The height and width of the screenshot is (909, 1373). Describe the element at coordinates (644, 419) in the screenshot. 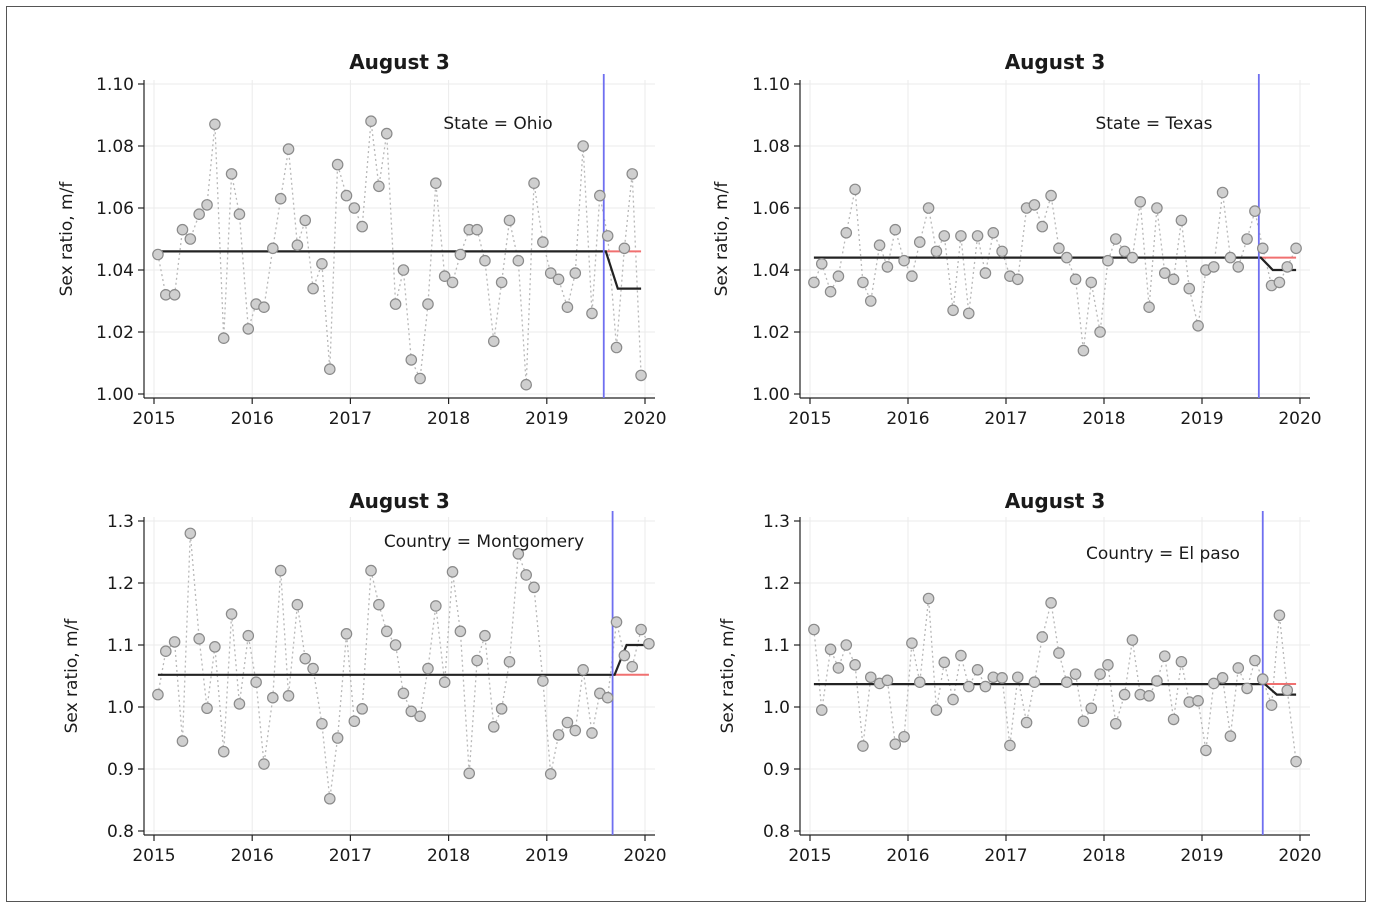

I see `x-tick-label: 2020` at that location.